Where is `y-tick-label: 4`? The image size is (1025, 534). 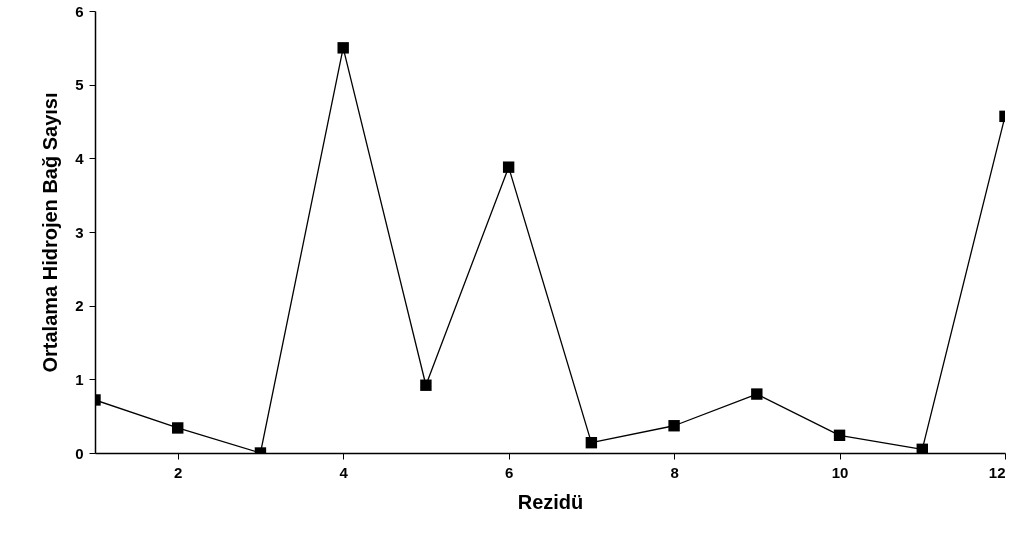 y-tick-label: 4 is located at coordinates (80, 158).